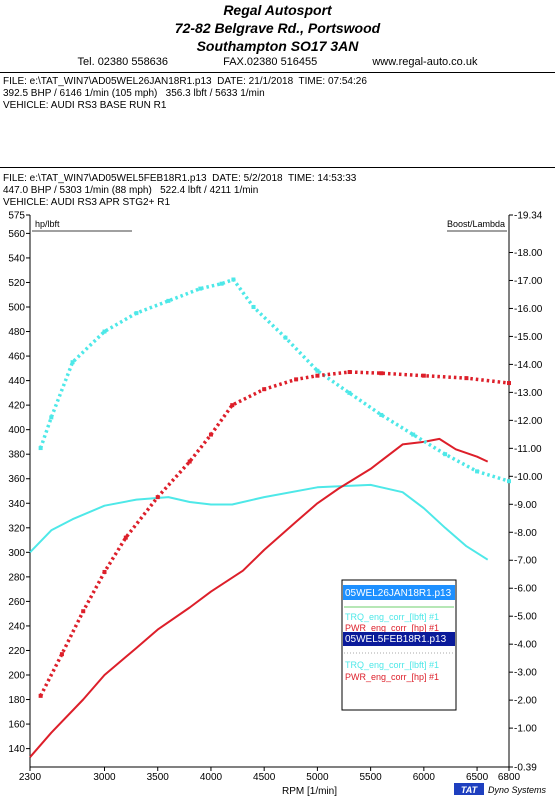  Describe the element at coordinates (16, 455) in the screenshot. I see `y-tick-label: 380` at that location.